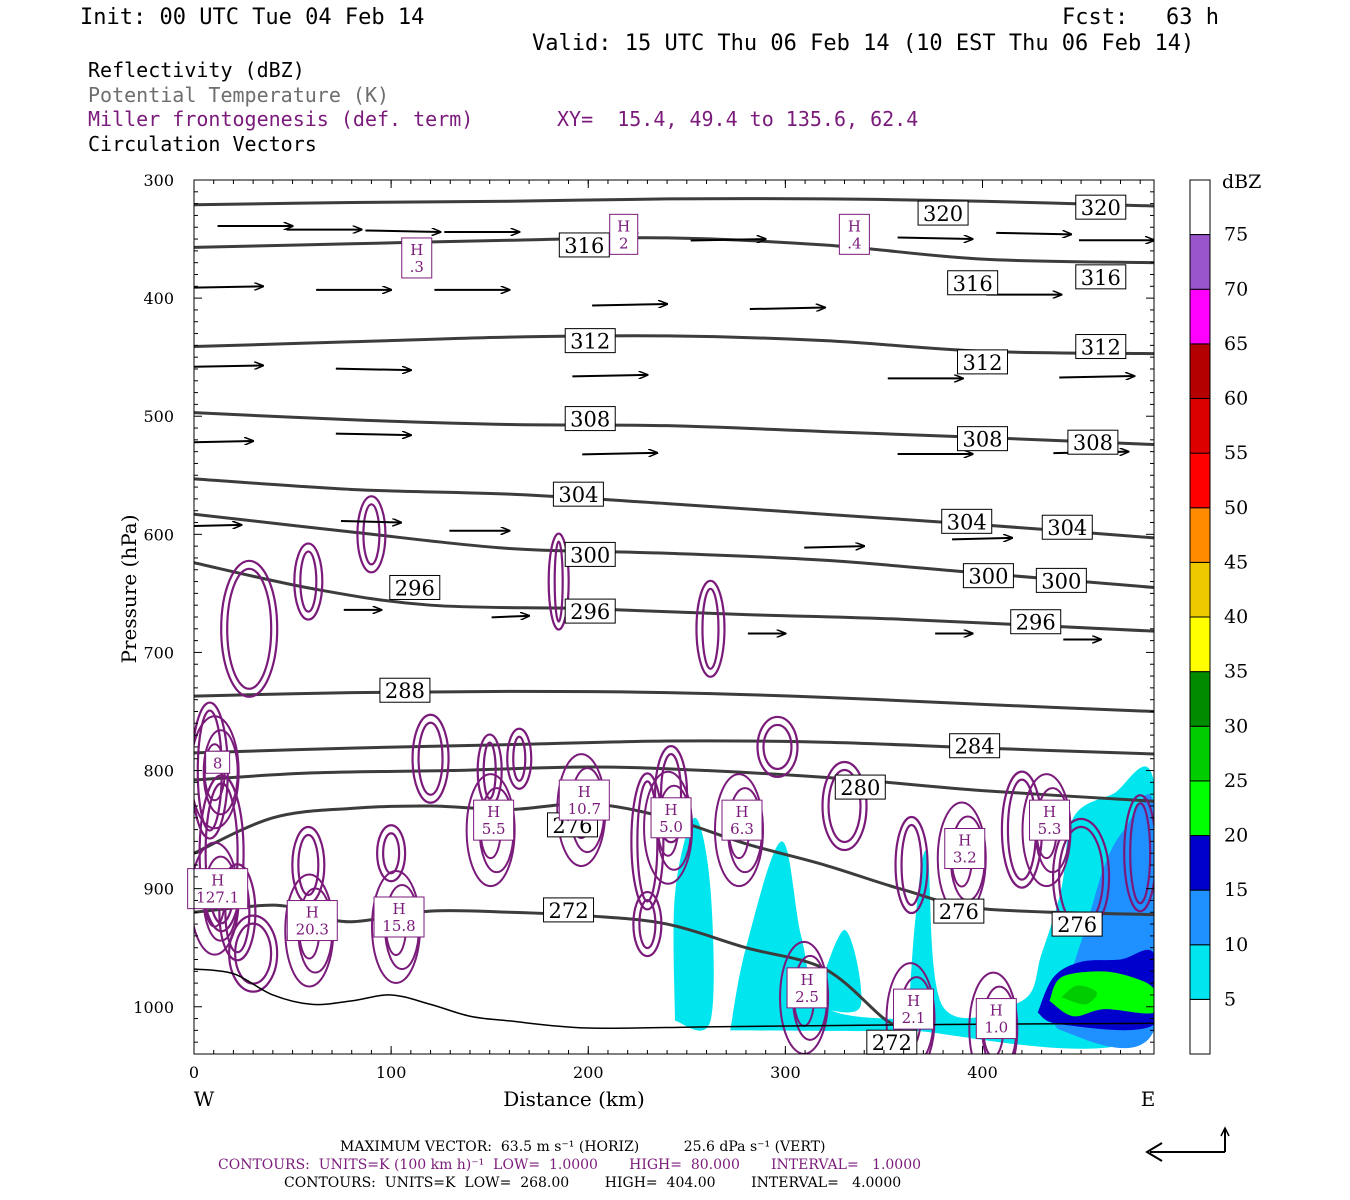 The width and height of the screenshot is (1350, 1200). I want to click on theta-label-text: 296, so click(1036, 623).